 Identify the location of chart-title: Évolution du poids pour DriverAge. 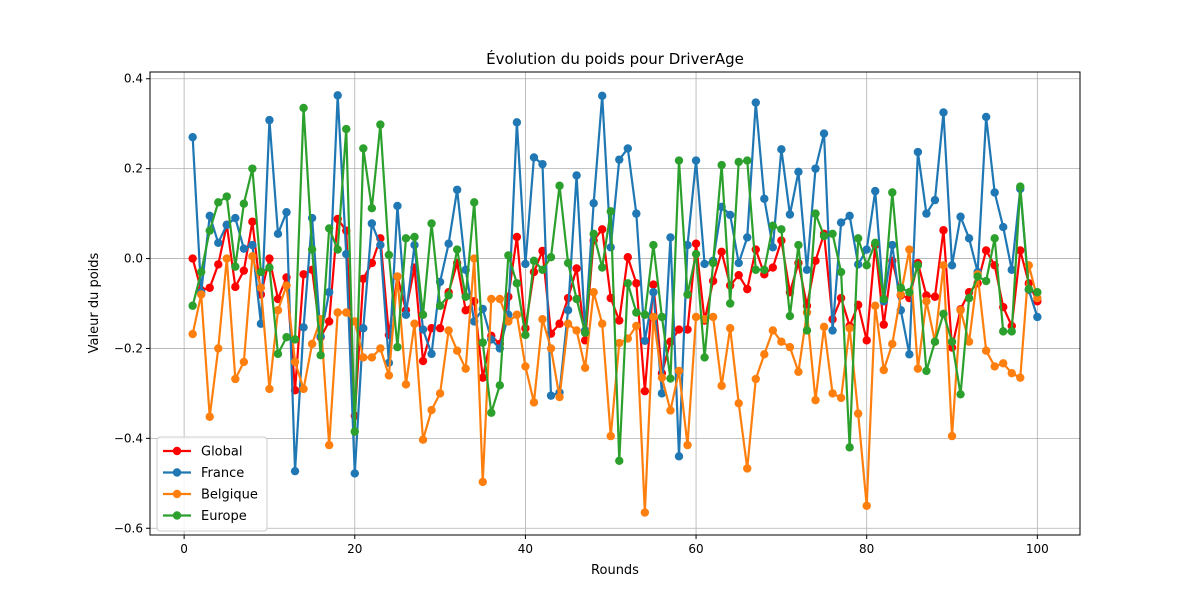
(615, 58).